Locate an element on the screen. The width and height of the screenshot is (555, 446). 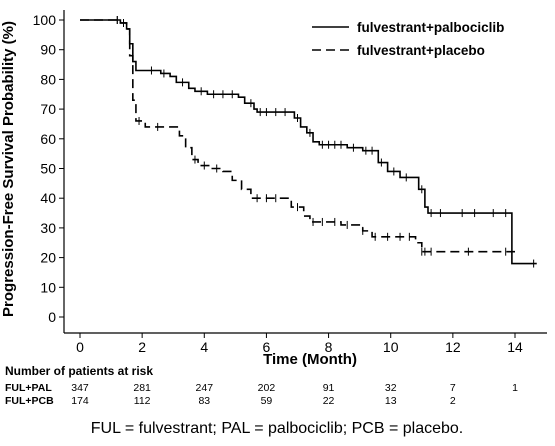
risk-value: 202 is located at coordinates (267, 388).